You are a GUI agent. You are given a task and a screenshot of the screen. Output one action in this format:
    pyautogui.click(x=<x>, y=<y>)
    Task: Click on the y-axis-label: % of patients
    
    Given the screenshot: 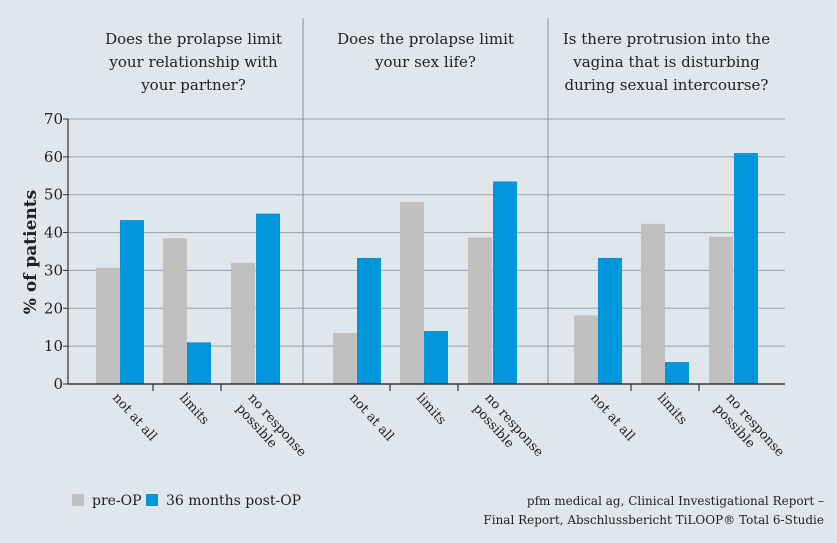 What is the action you would take?
    pyautogui.click(x=31, y=252)
    